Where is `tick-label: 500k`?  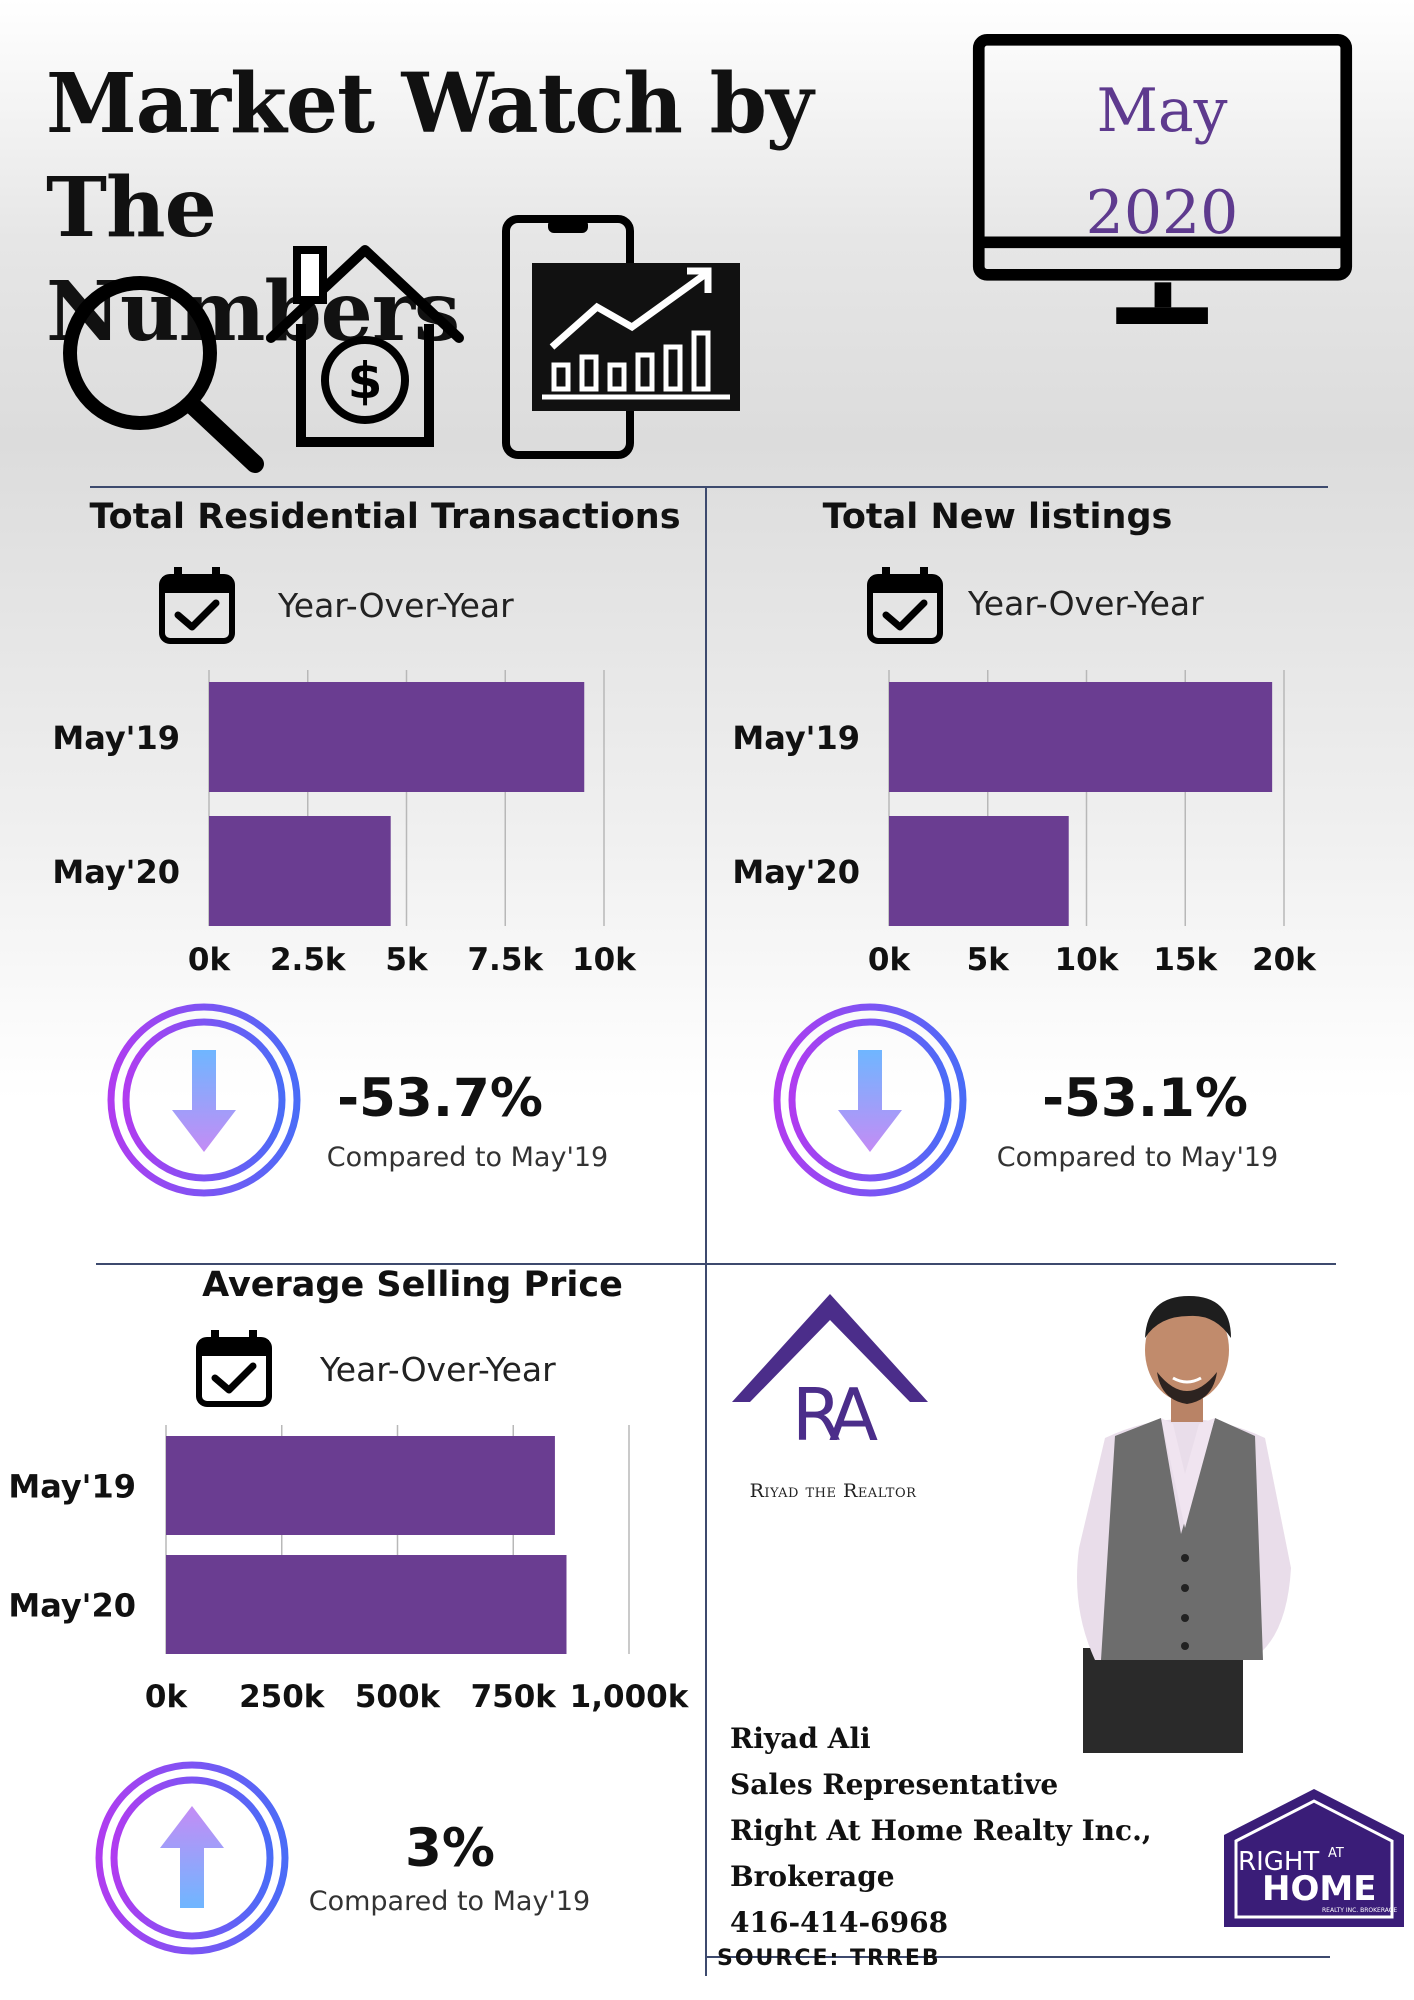 tick-label: 500k is located at coordinates (398, 1697).